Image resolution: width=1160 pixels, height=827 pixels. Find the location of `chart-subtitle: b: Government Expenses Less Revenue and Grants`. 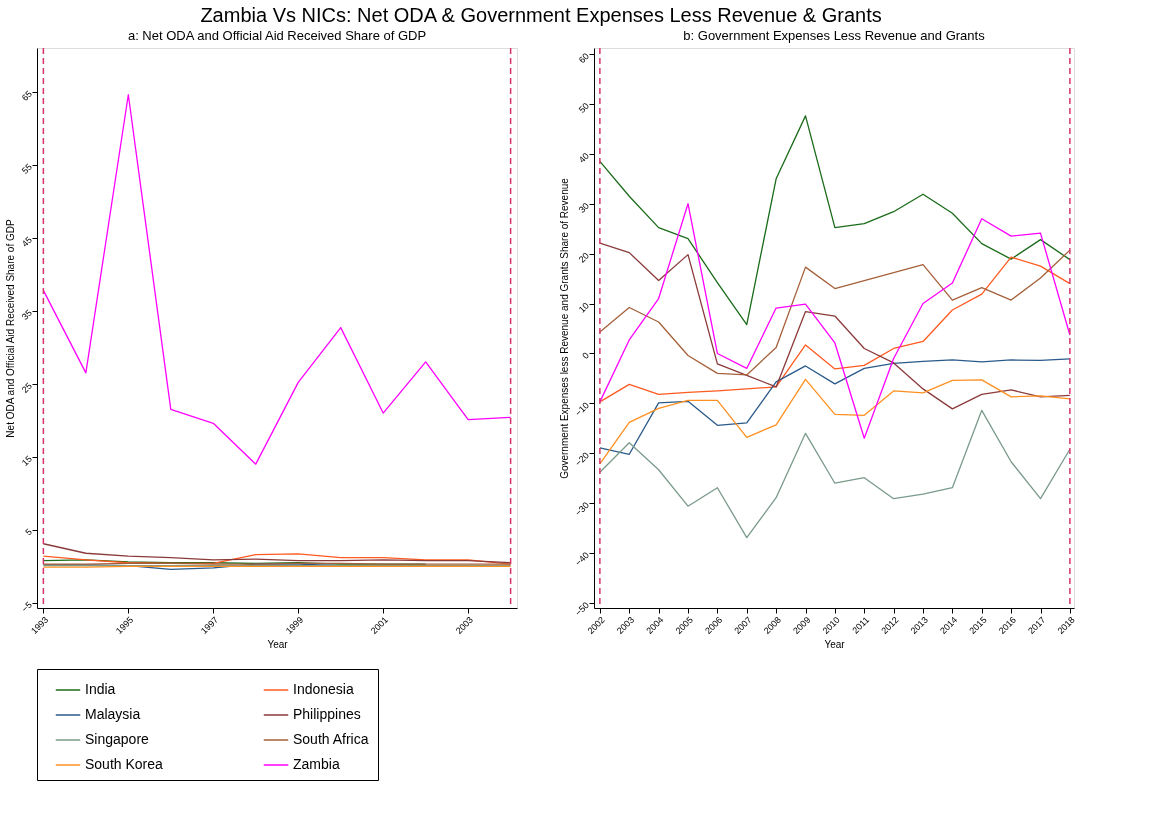

chart-subtitle: b: Government Expenses Less Revenue and Grants is located at coordinates (834, 36).